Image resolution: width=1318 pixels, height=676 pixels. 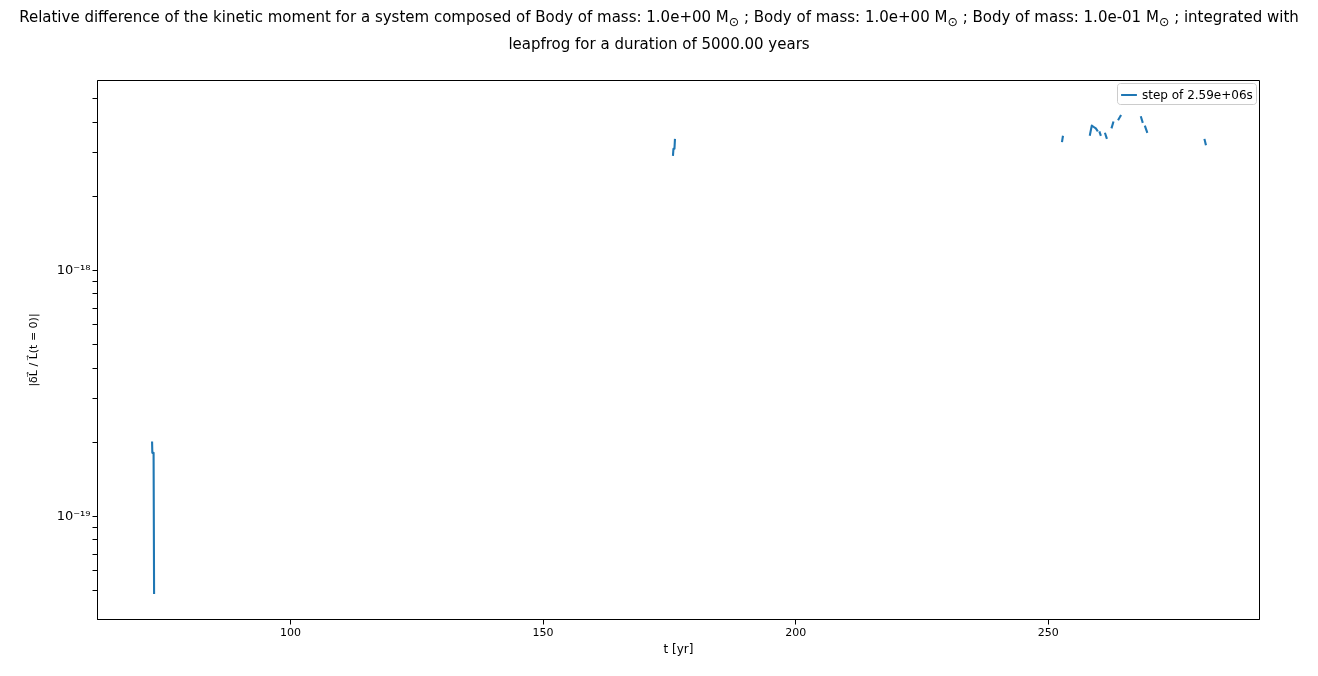 What do you see at coordinates (1048, 632) in the screenshot?
I see `x-tick-label: 250` at bounding box center [1048, 632].